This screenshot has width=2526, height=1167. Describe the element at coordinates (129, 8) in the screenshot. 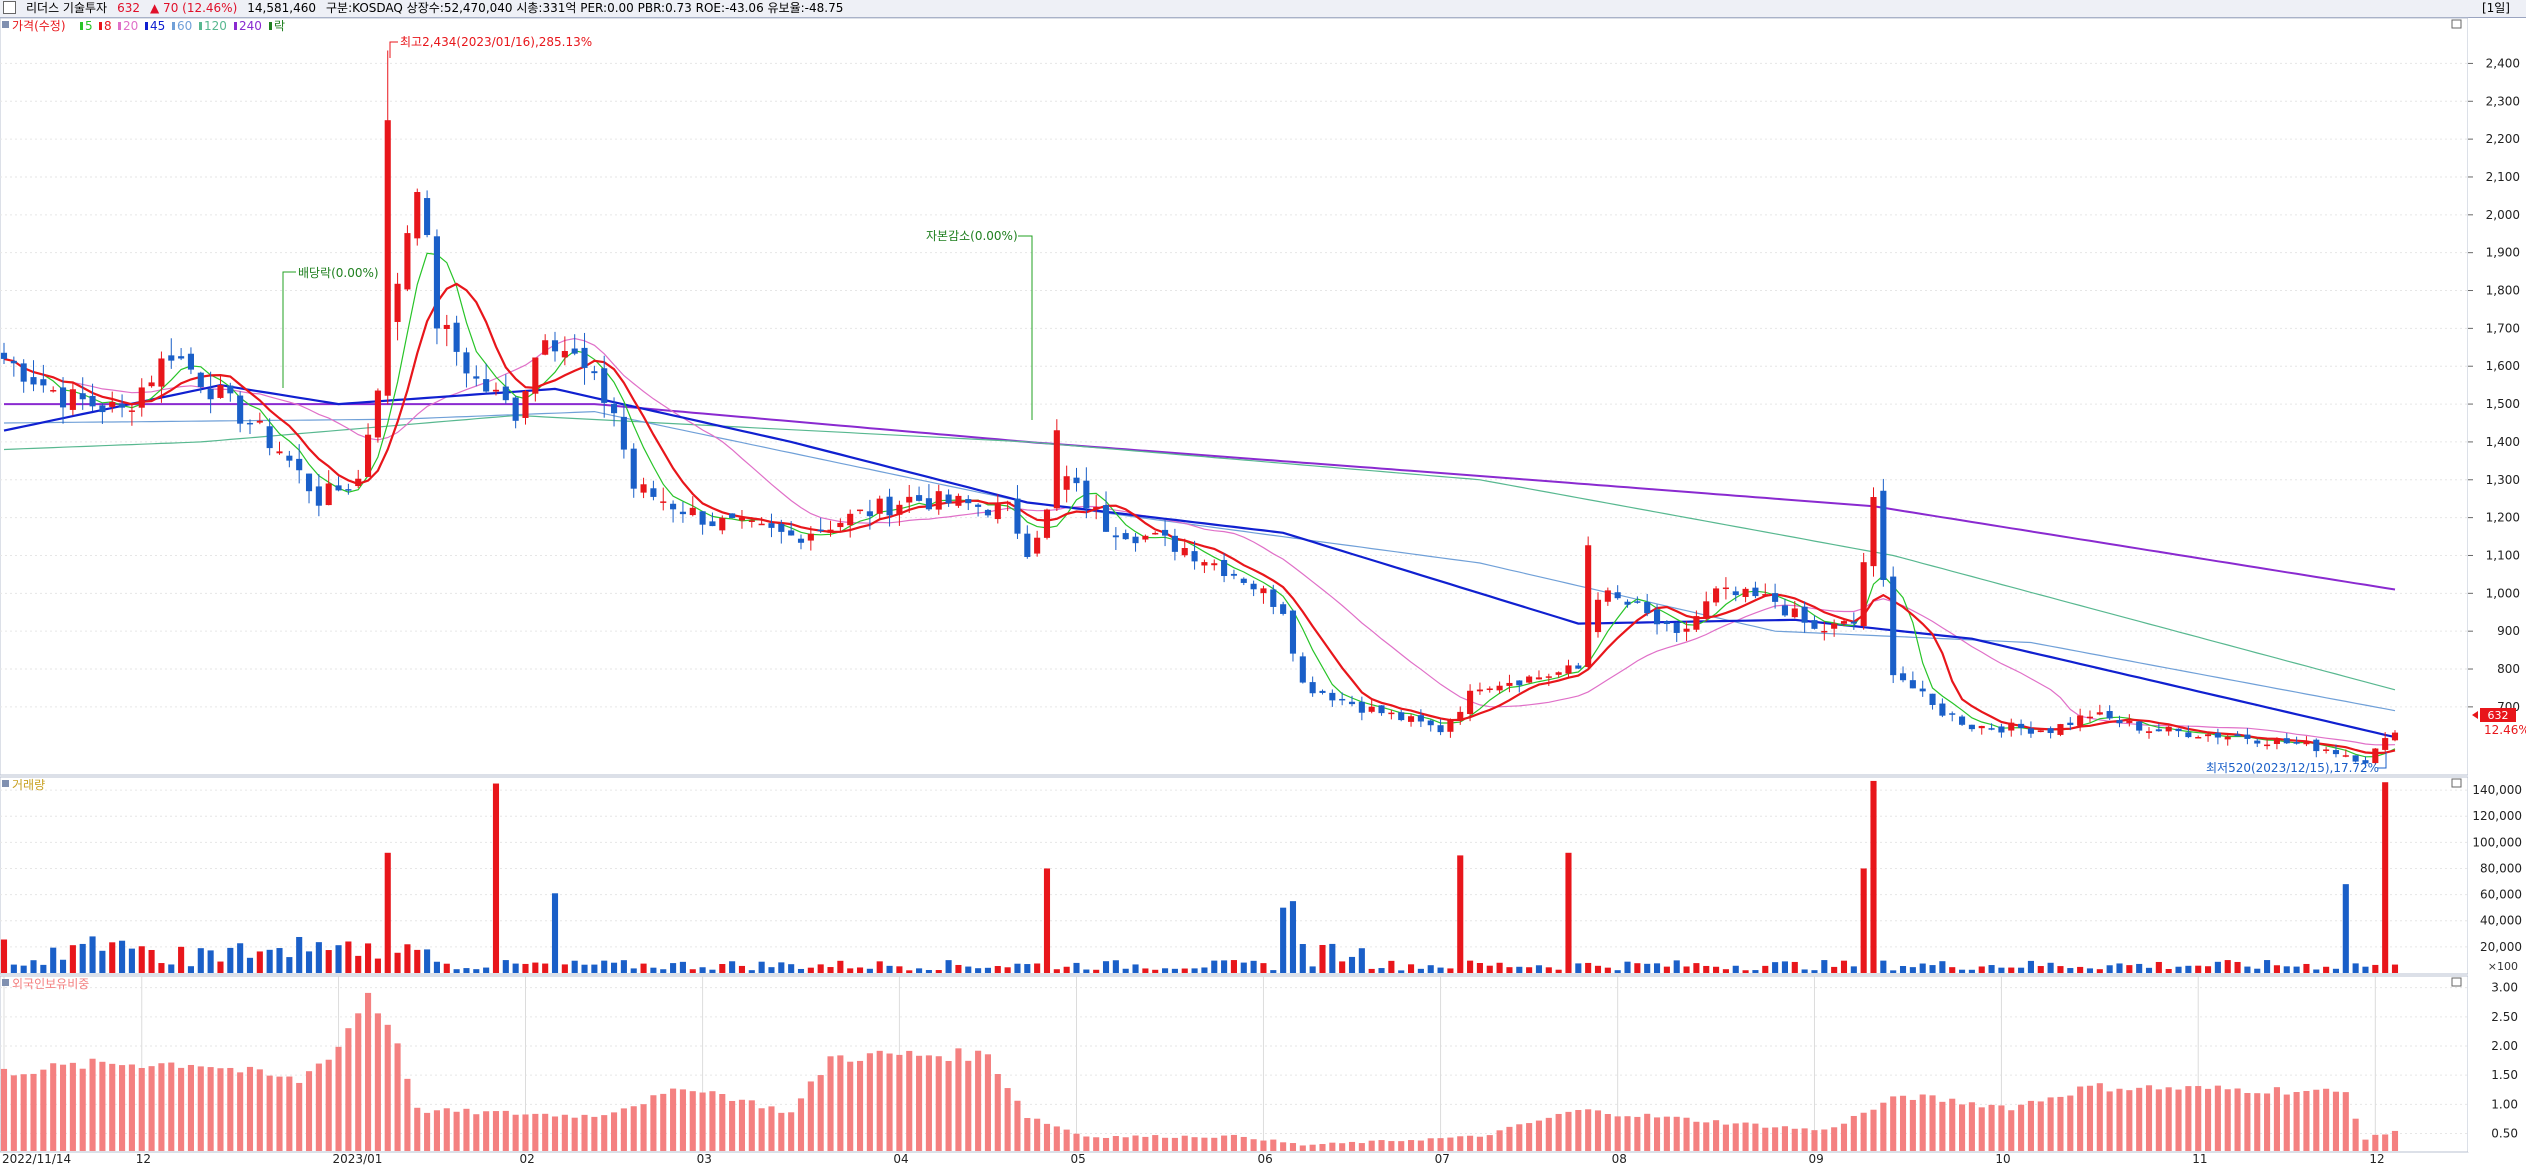

I see `current-price: 632` at that location.